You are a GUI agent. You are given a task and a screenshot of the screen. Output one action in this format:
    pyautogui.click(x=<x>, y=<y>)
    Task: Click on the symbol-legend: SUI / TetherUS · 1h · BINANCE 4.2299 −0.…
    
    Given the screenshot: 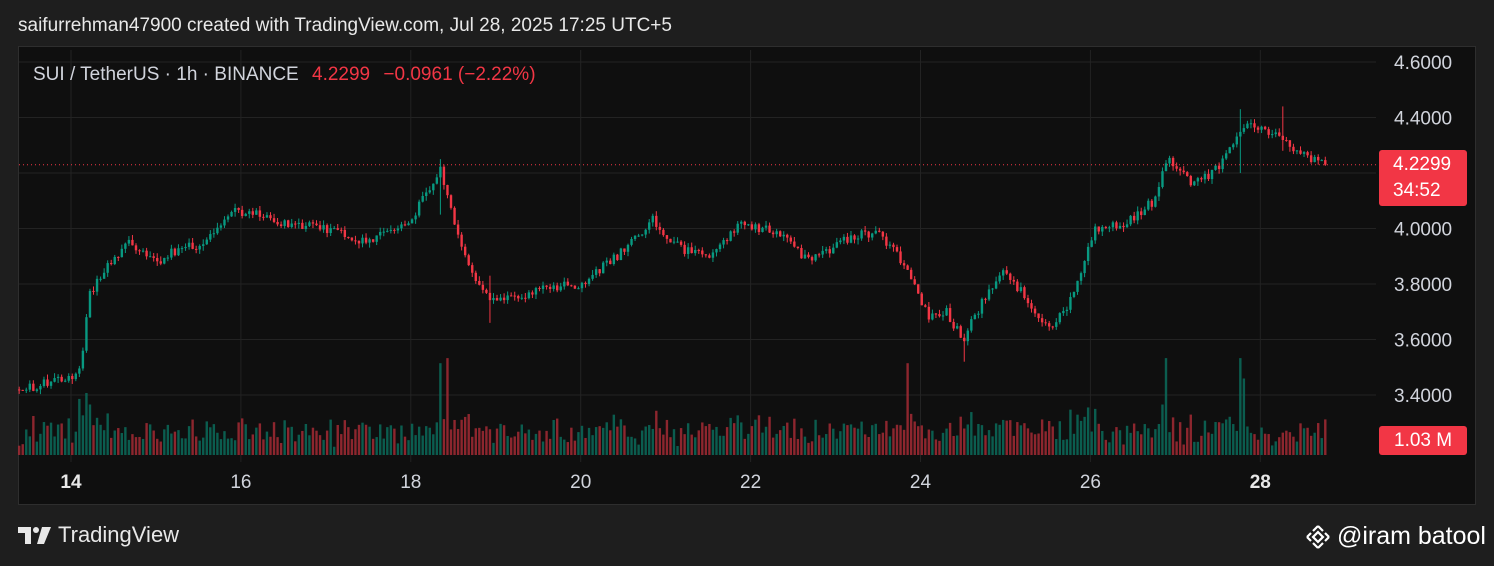 What is the action you would take?
    pyautogui.click(x=284, y=75)
    